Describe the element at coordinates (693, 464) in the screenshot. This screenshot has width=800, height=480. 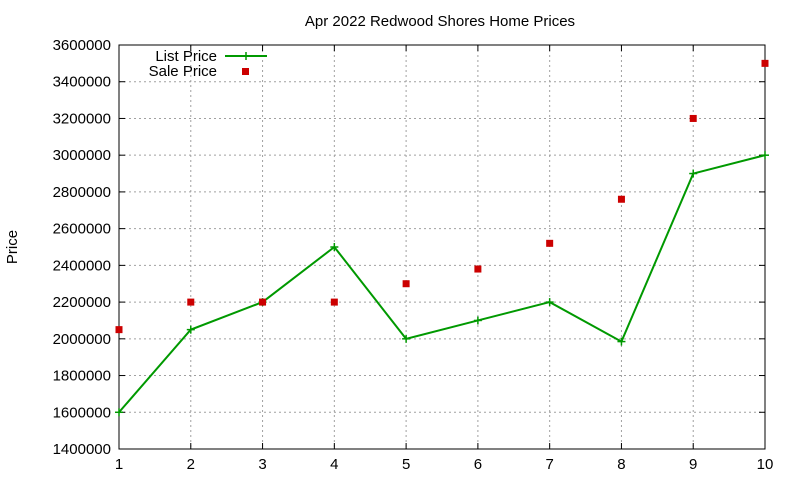
I see `x-tick-label: 9` at that location.